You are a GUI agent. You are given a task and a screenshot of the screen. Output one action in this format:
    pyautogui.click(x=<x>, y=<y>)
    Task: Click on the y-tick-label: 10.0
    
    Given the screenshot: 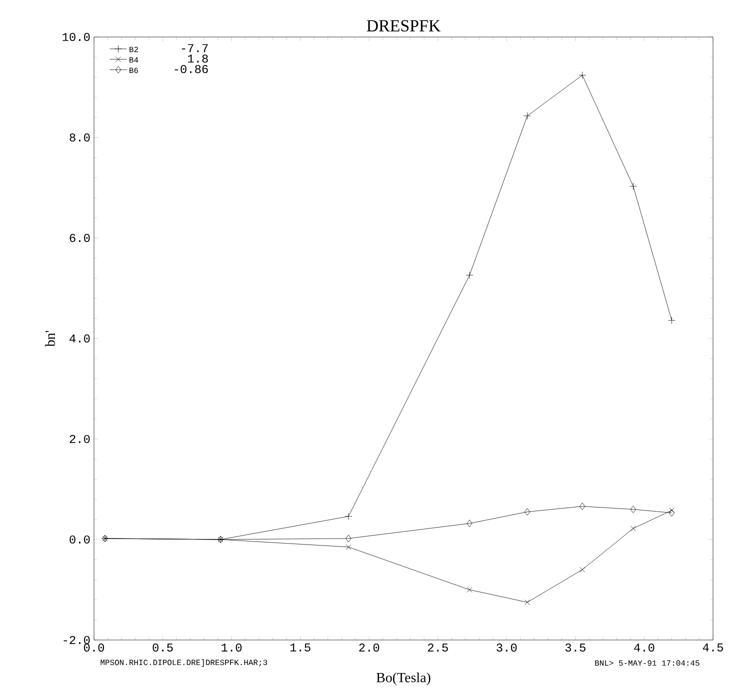 What is the action you would take?
    pyautogui.click(x=76, y=37)
    